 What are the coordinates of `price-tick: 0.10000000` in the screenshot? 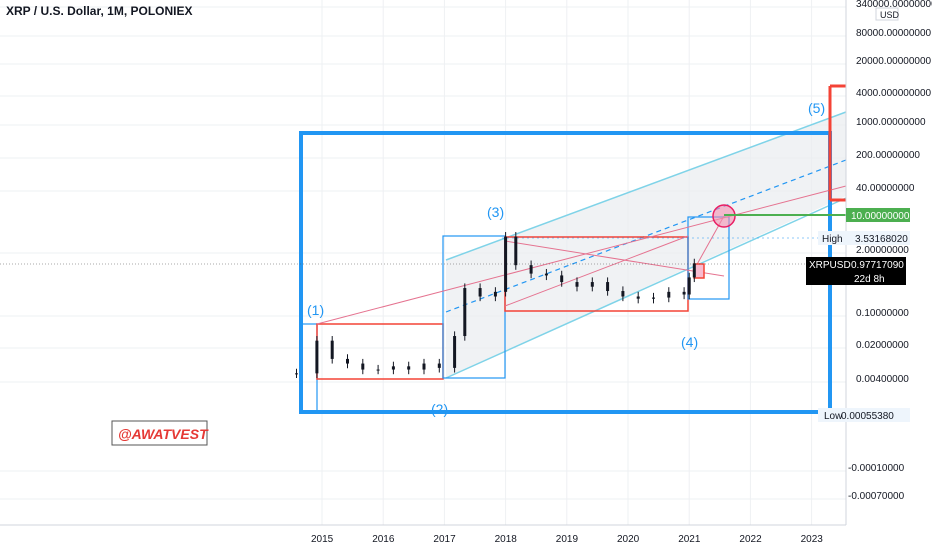 It's located at (882, 313).